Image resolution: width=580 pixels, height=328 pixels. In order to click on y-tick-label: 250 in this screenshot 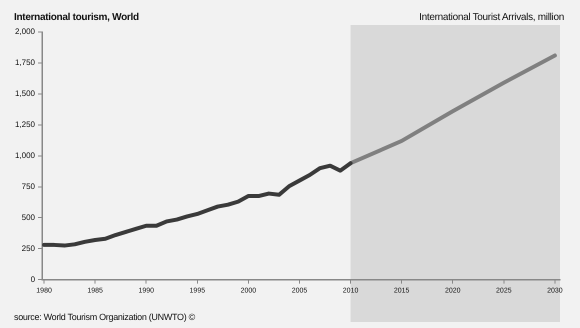, I will do `click(29, 248)`.